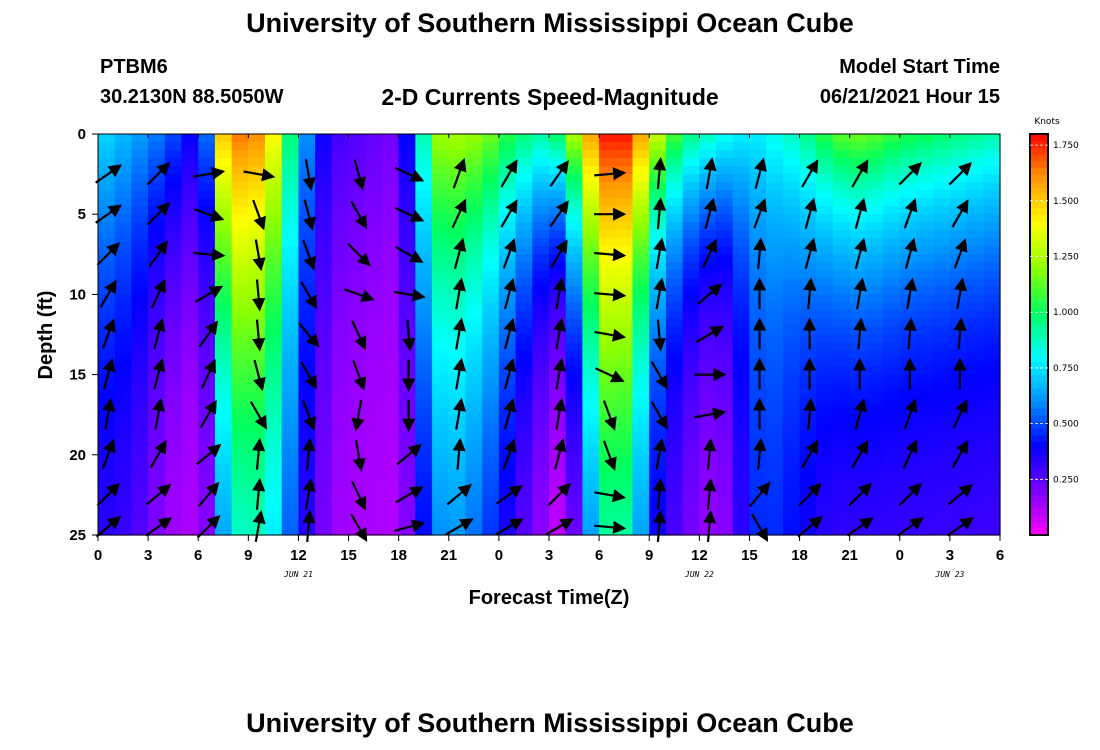 The width and height of the screenshot is (1100, 750). Describe the element at coordinates (909, 97) in the screenshot. I see `model-start-date: 06/21/2021 Hour 15` at that location.